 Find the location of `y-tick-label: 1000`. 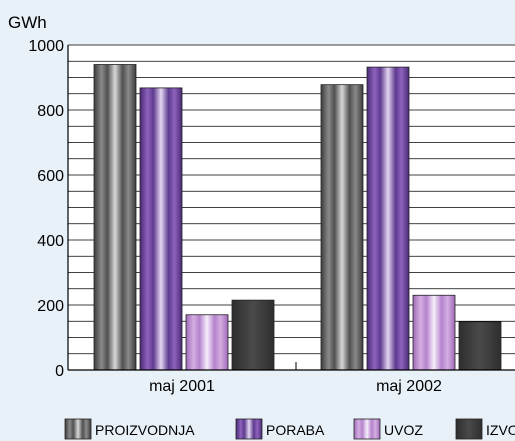

y-tick-label: 1000 is located at coordinates (46, 46).